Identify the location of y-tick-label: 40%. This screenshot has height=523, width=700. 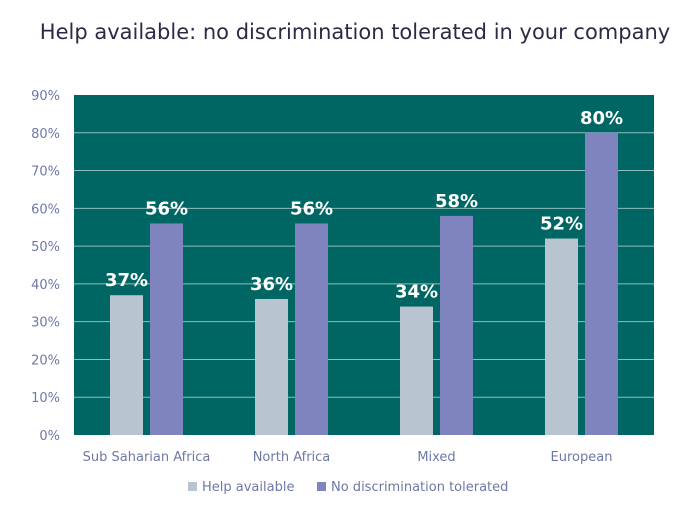
(45, 285).